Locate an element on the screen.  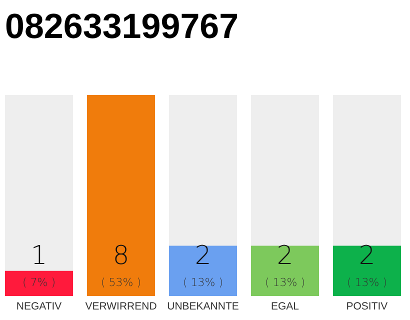
x-tick-label: POSITIV is located at coordinates (367, 306).